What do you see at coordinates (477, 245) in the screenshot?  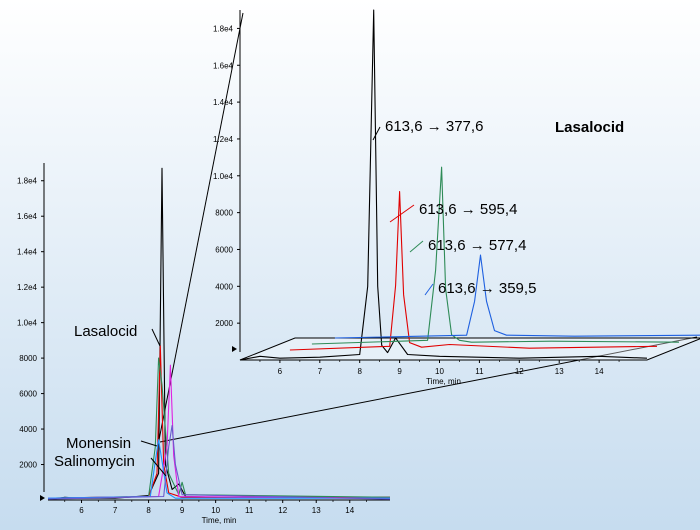 I see `series-label: 613,6 → 577,4` at bounding box center [477, 245].